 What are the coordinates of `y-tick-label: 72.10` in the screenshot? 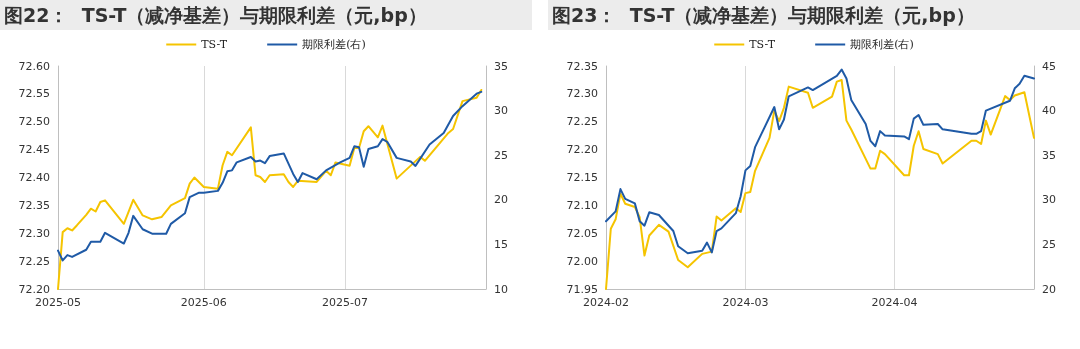 It's located at (582, 205).